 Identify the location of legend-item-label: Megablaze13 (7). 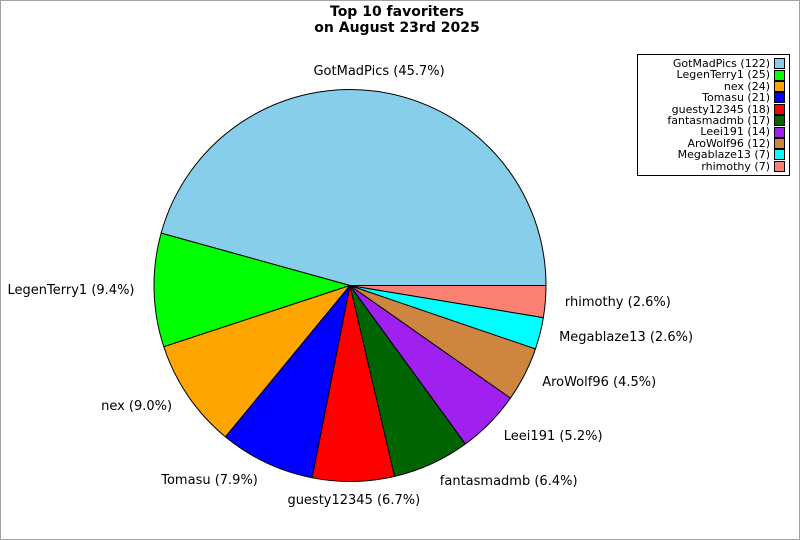
(723, 155).